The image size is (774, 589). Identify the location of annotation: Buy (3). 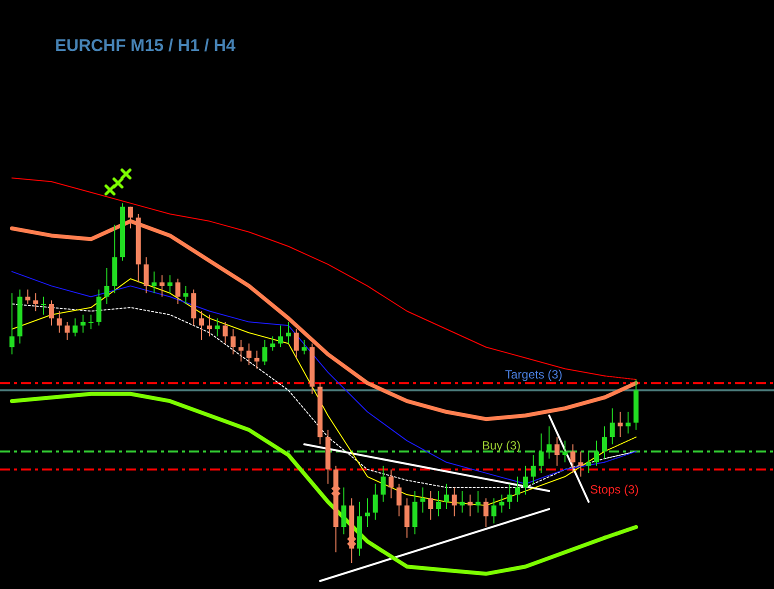
(501, 445).